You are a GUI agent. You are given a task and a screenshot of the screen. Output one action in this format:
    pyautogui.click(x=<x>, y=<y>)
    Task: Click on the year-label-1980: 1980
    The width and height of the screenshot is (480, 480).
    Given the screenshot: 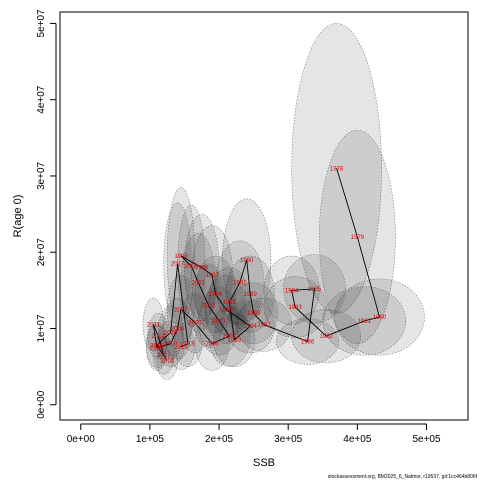 What is the action you would take?
    pyautogui.click(x=380, y=318)
    